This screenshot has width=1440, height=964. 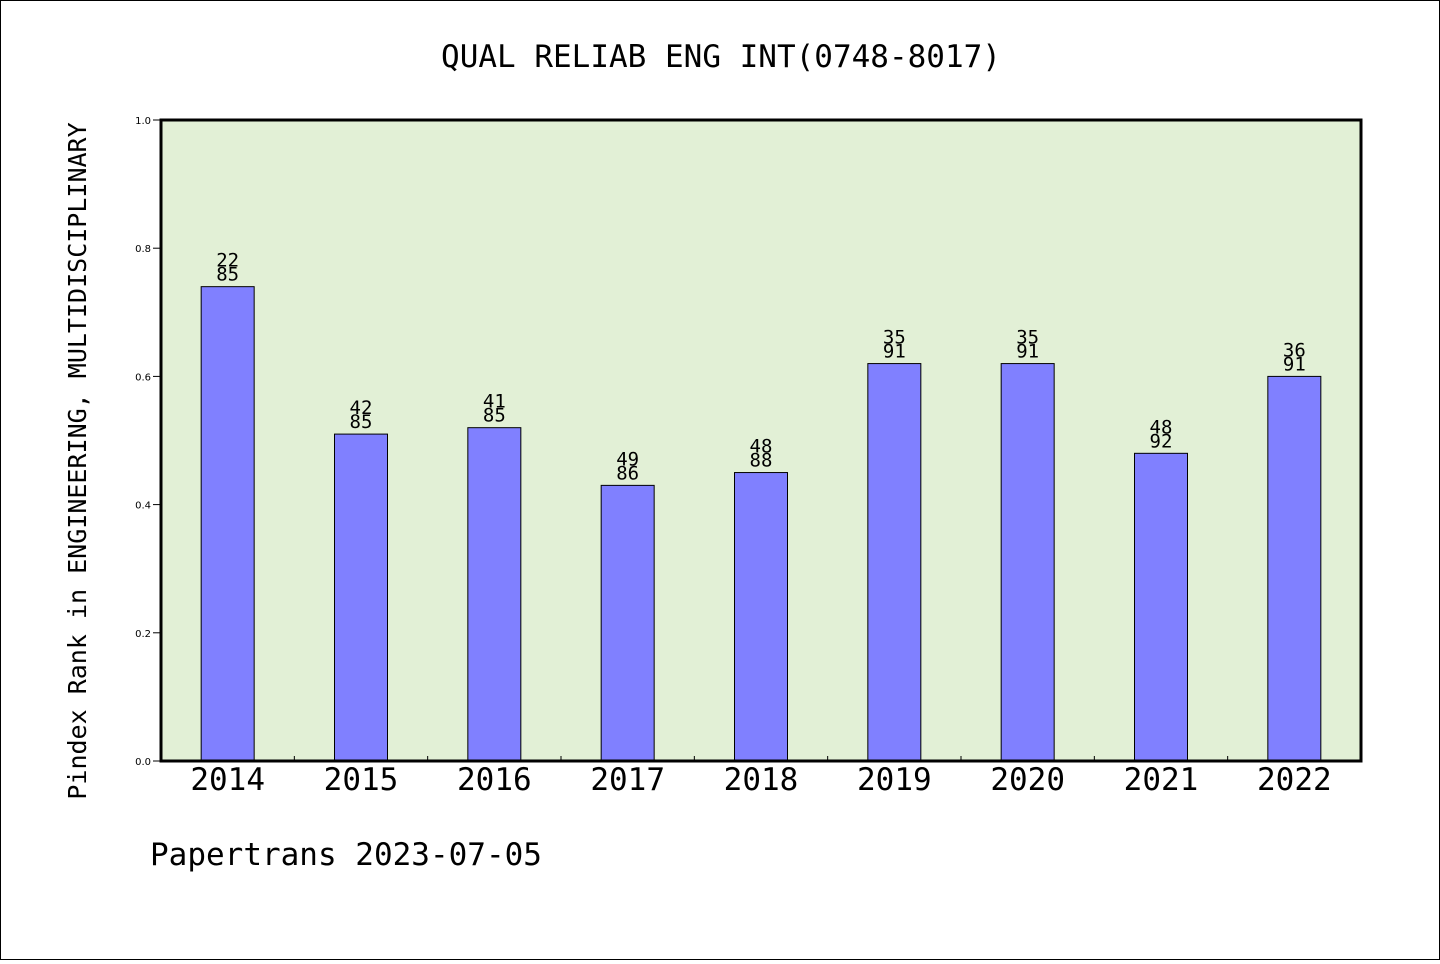 What do you see at coordinates (761, 617) in the screenshot?
I see `bar-2018` at bounding box center [761, 617].